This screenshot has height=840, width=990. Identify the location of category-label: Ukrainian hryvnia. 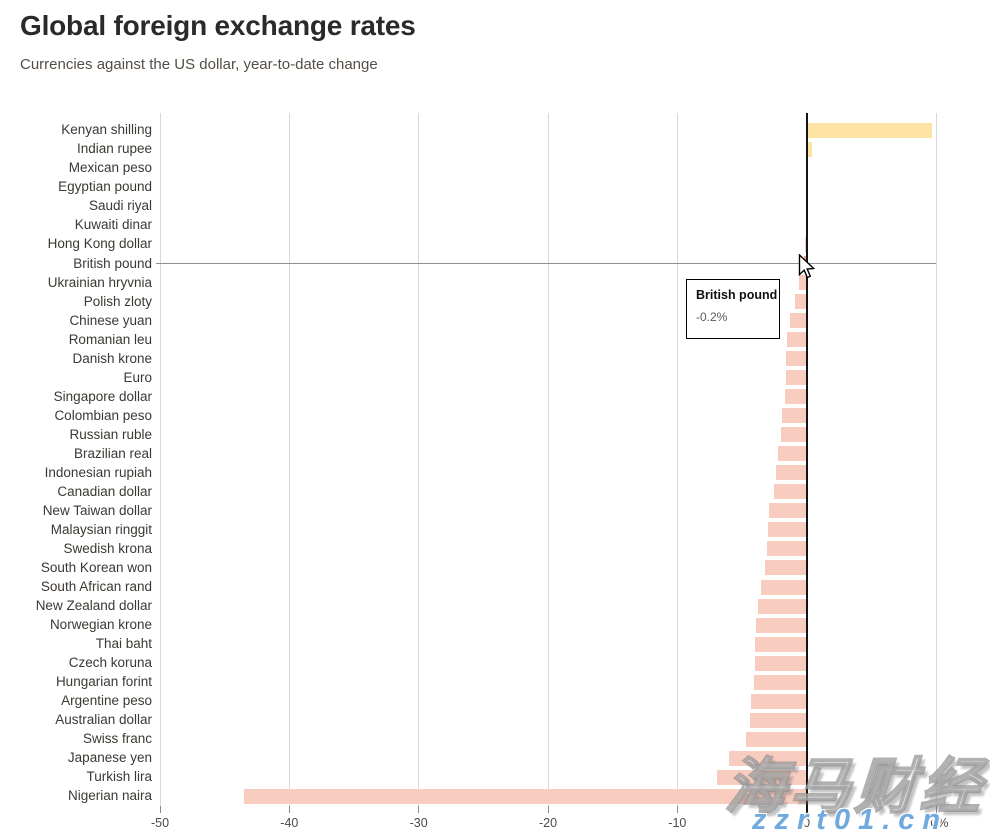
(99, 282).